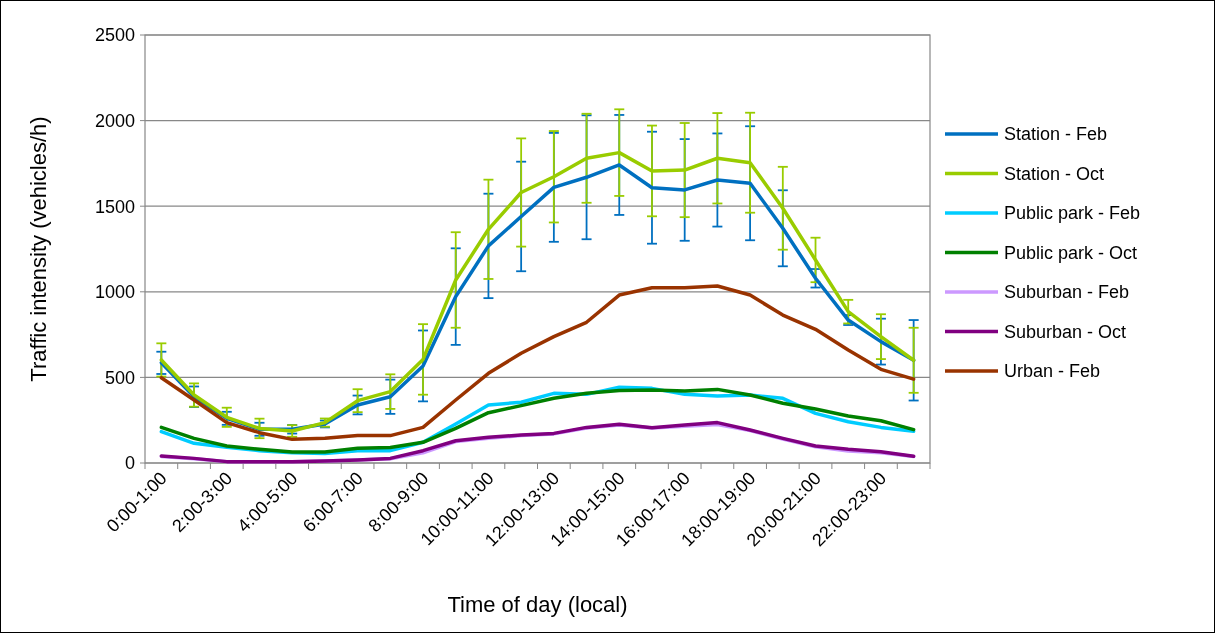 The height and width of the screenshot is (633, 1215). Describe the element at coordinates (114, 206) in the screenshot. I see `y-tick-label: 1500` at that location.